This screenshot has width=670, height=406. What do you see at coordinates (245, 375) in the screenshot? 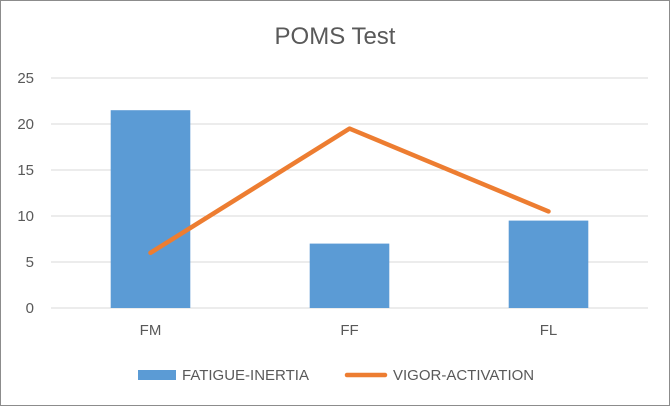
I see `legend-label: FATIGUE-INERTIA` at bounding box center [245, 375].